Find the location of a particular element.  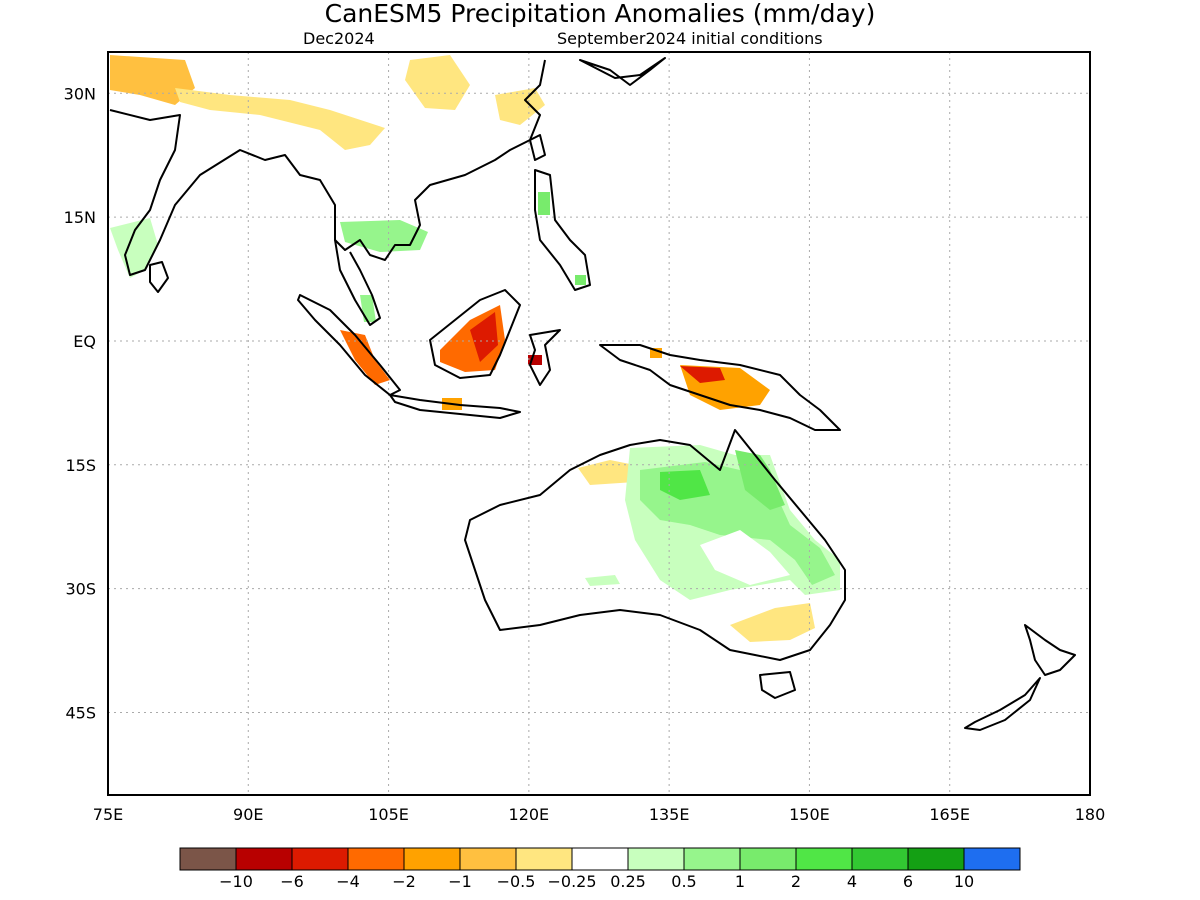

coastline-borneo is located at coordinates (475, 334).